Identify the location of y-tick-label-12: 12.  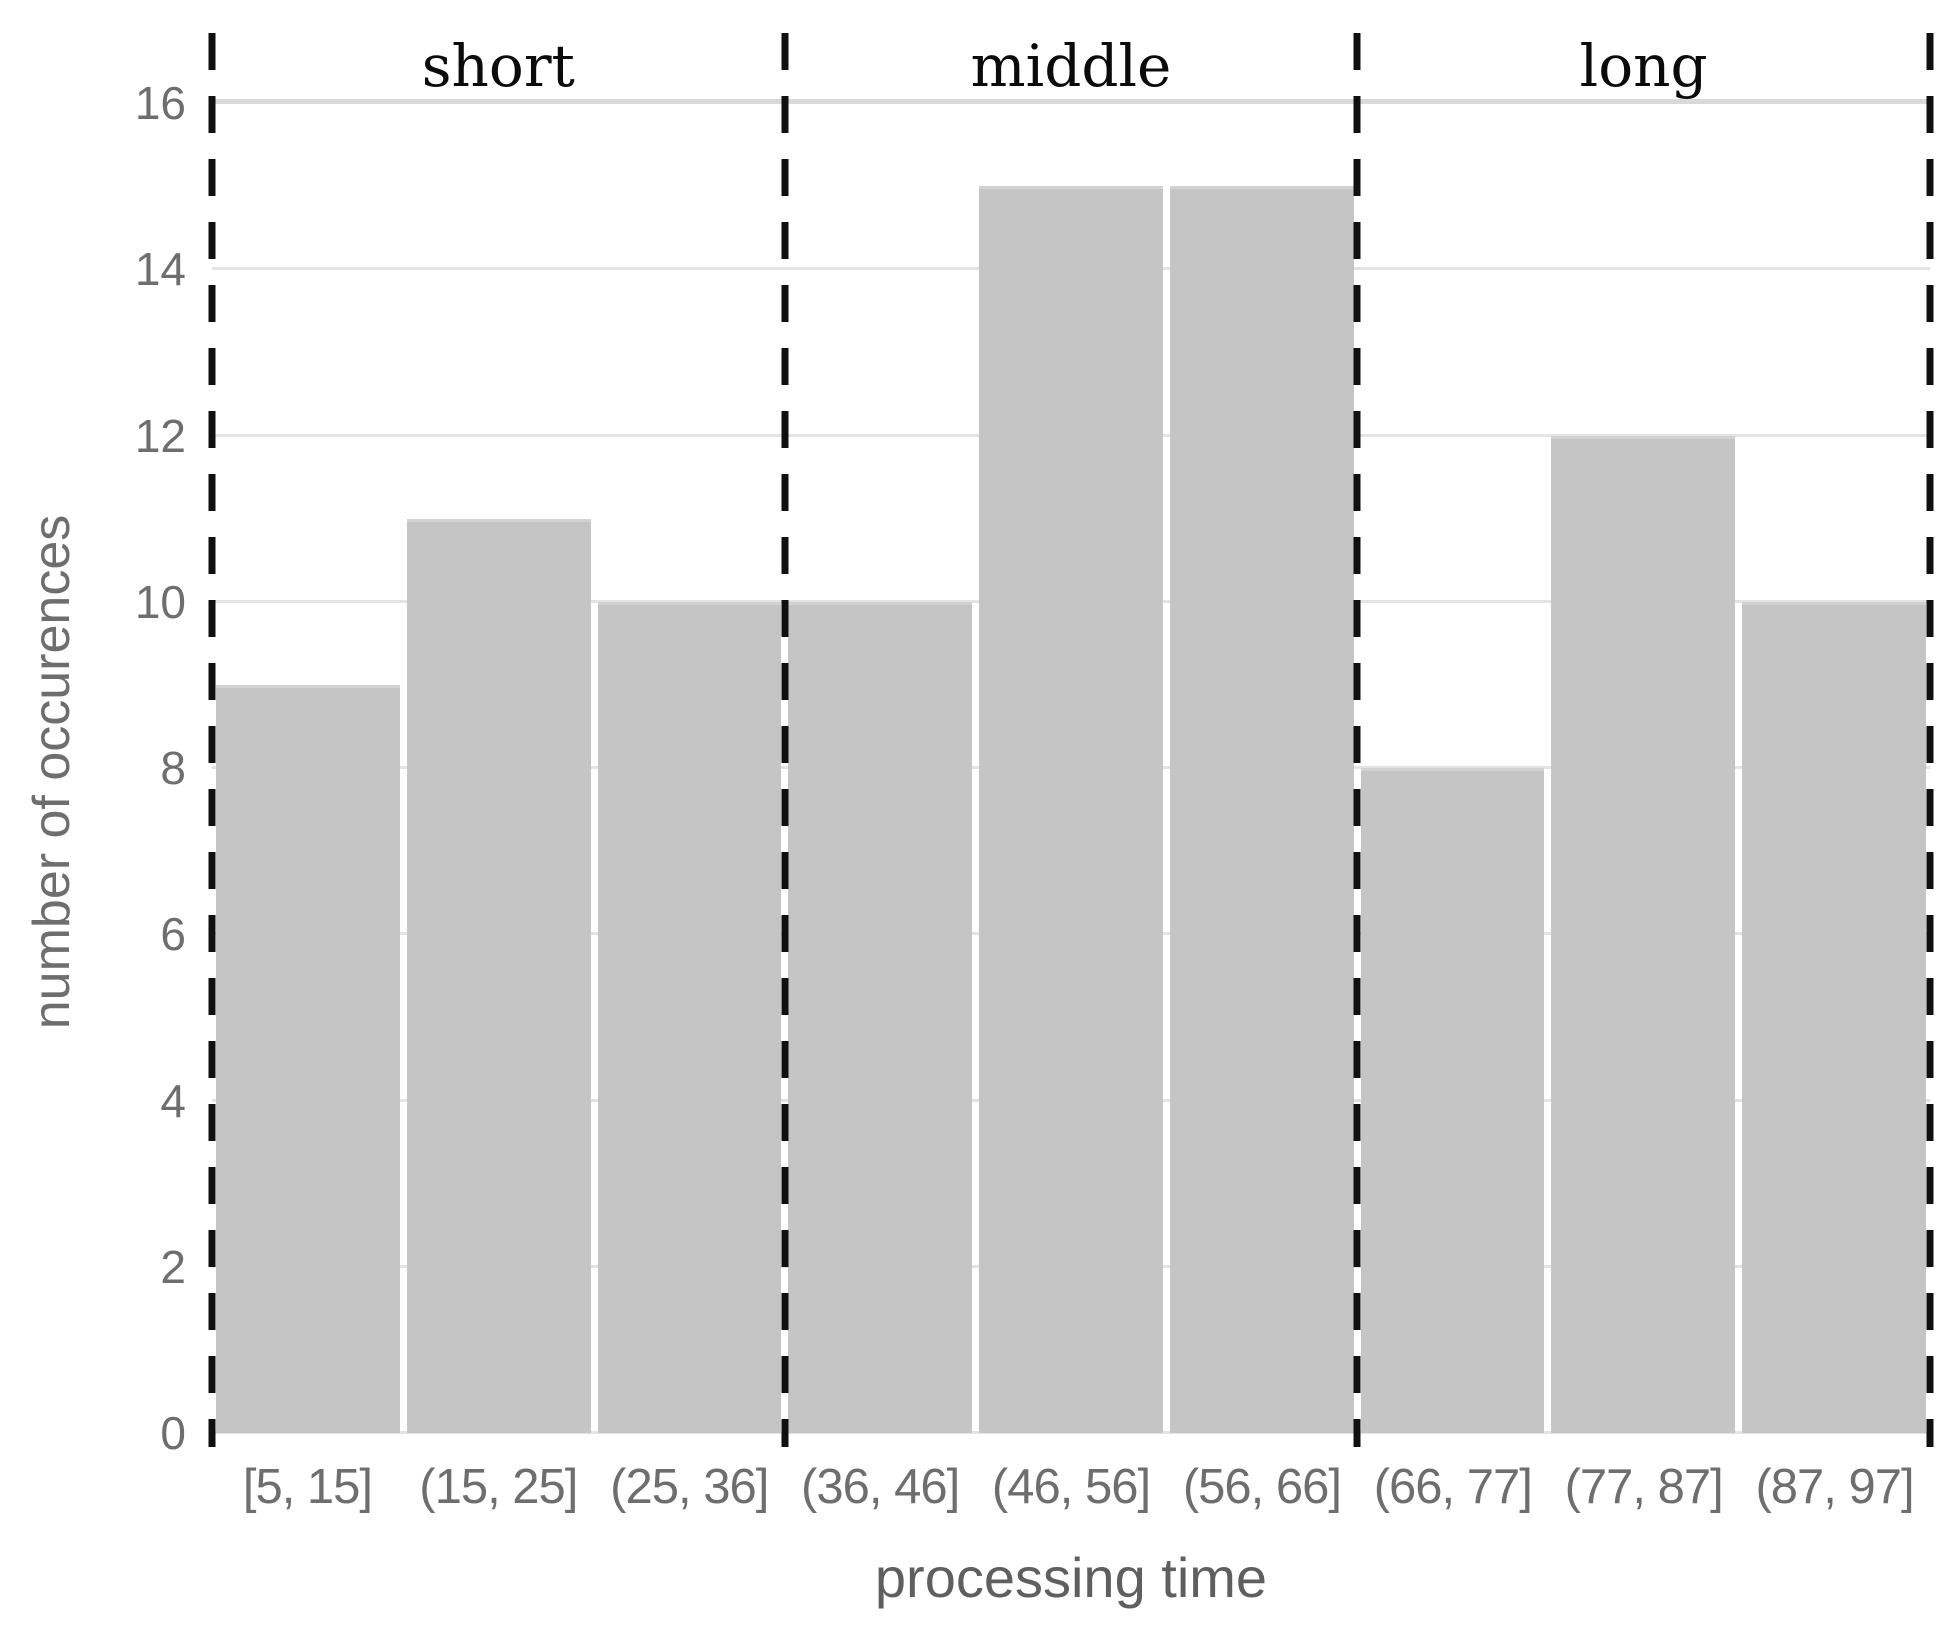
(160, 435).